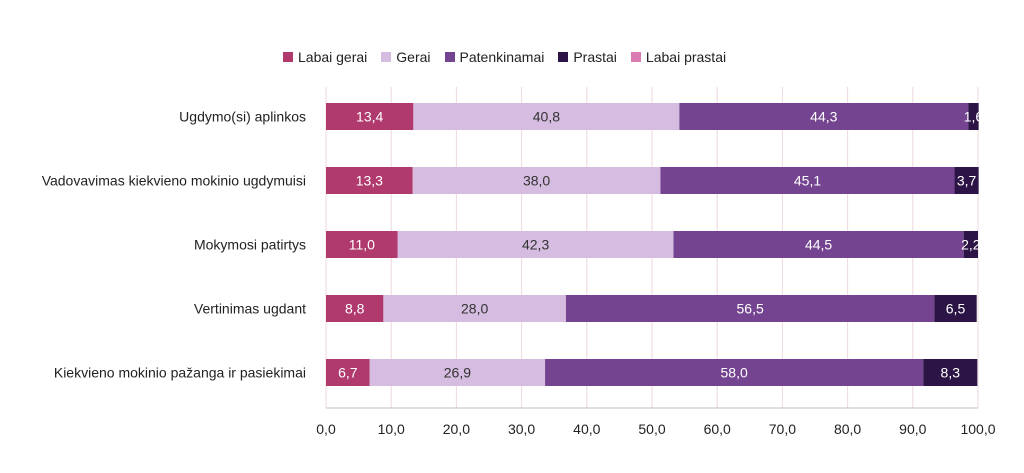  I want to click on data-label: 26,9, so click(457, 373).